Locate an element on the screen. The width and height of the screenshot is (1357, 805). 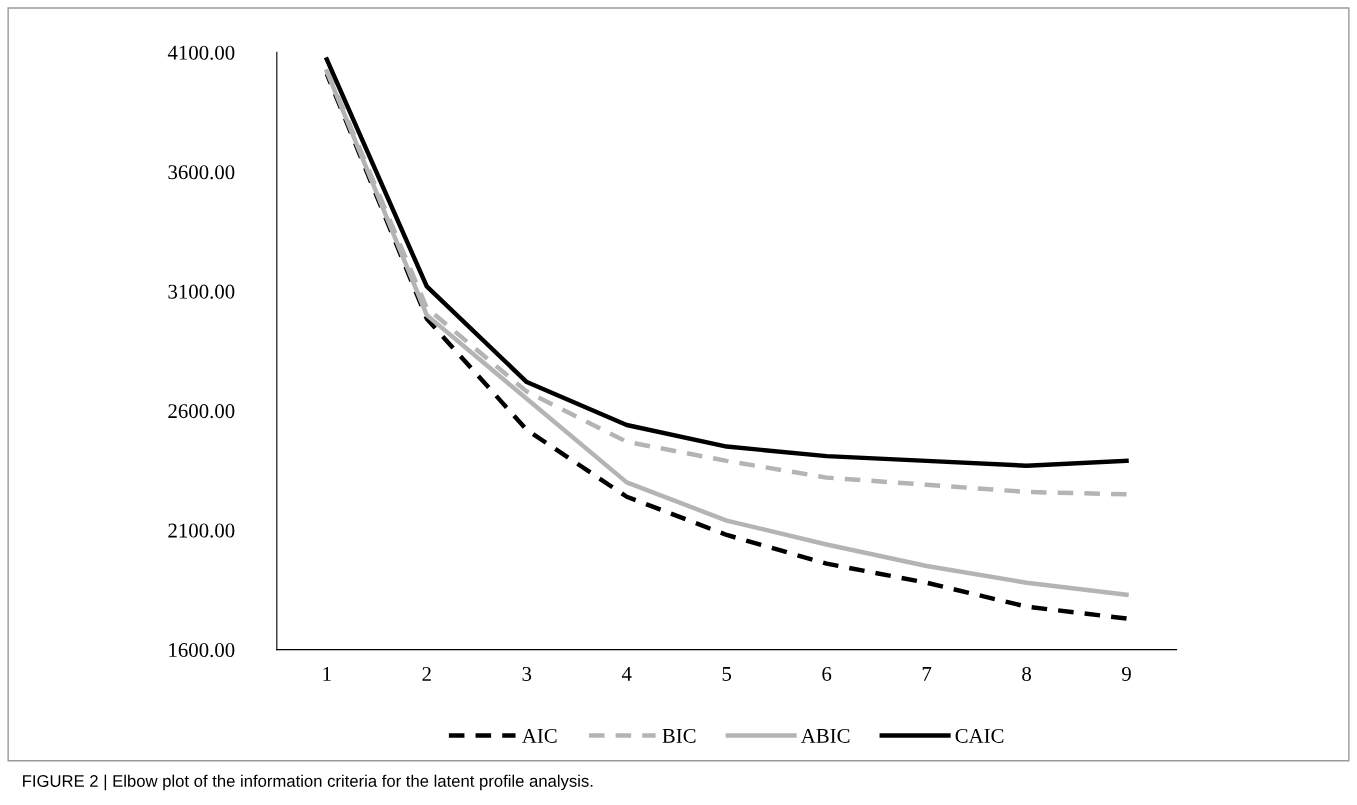
x-tick-label: 9 is located at coordinates (1126, 673).